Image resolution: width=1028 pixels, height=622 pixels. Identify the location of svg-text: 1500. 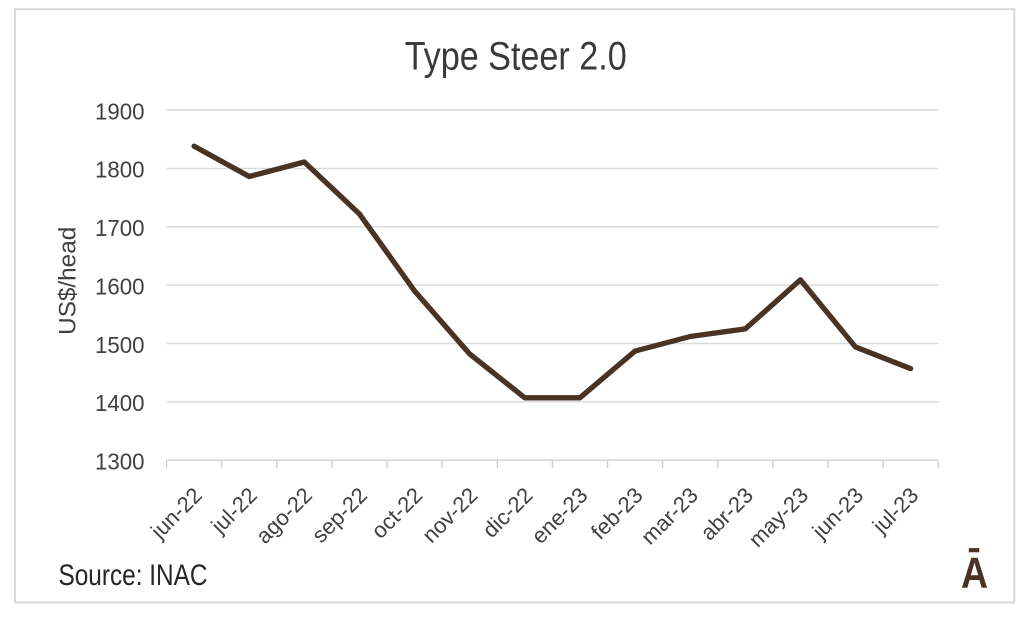
(120, 345).